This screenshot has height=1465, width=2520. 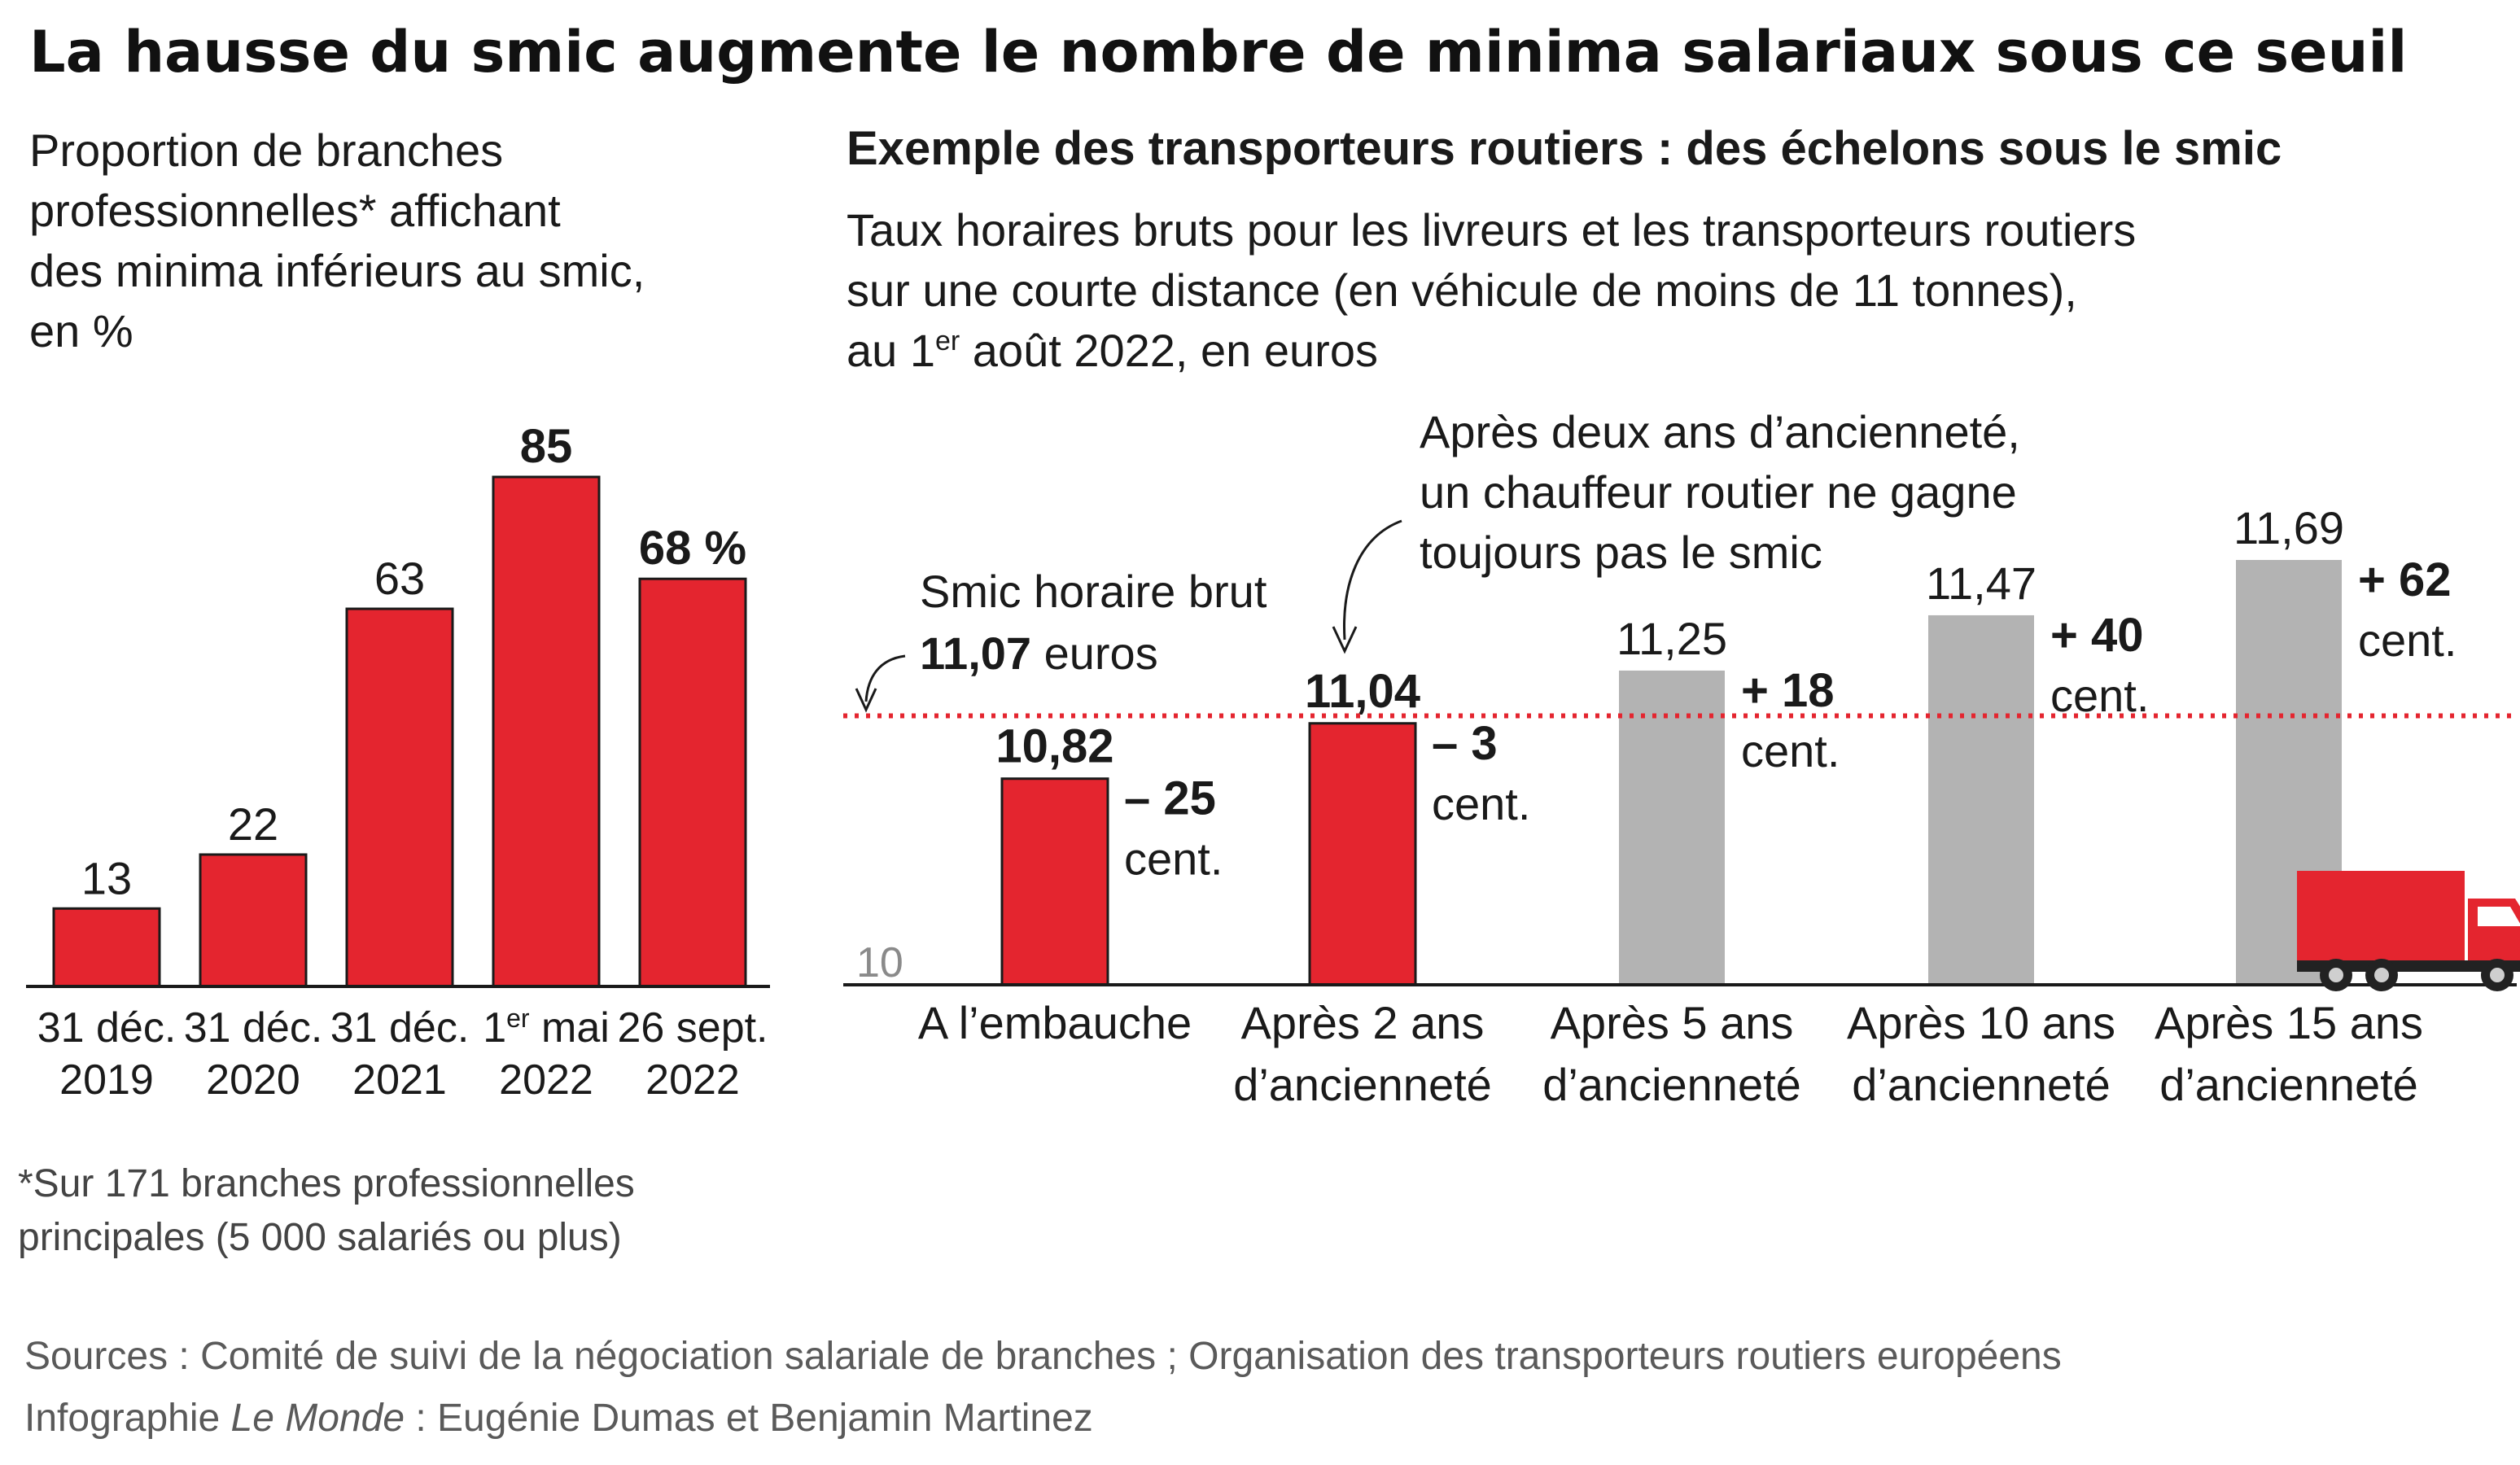 I want to click on right-value-label: 11,04, so click(x=1362, y=691).